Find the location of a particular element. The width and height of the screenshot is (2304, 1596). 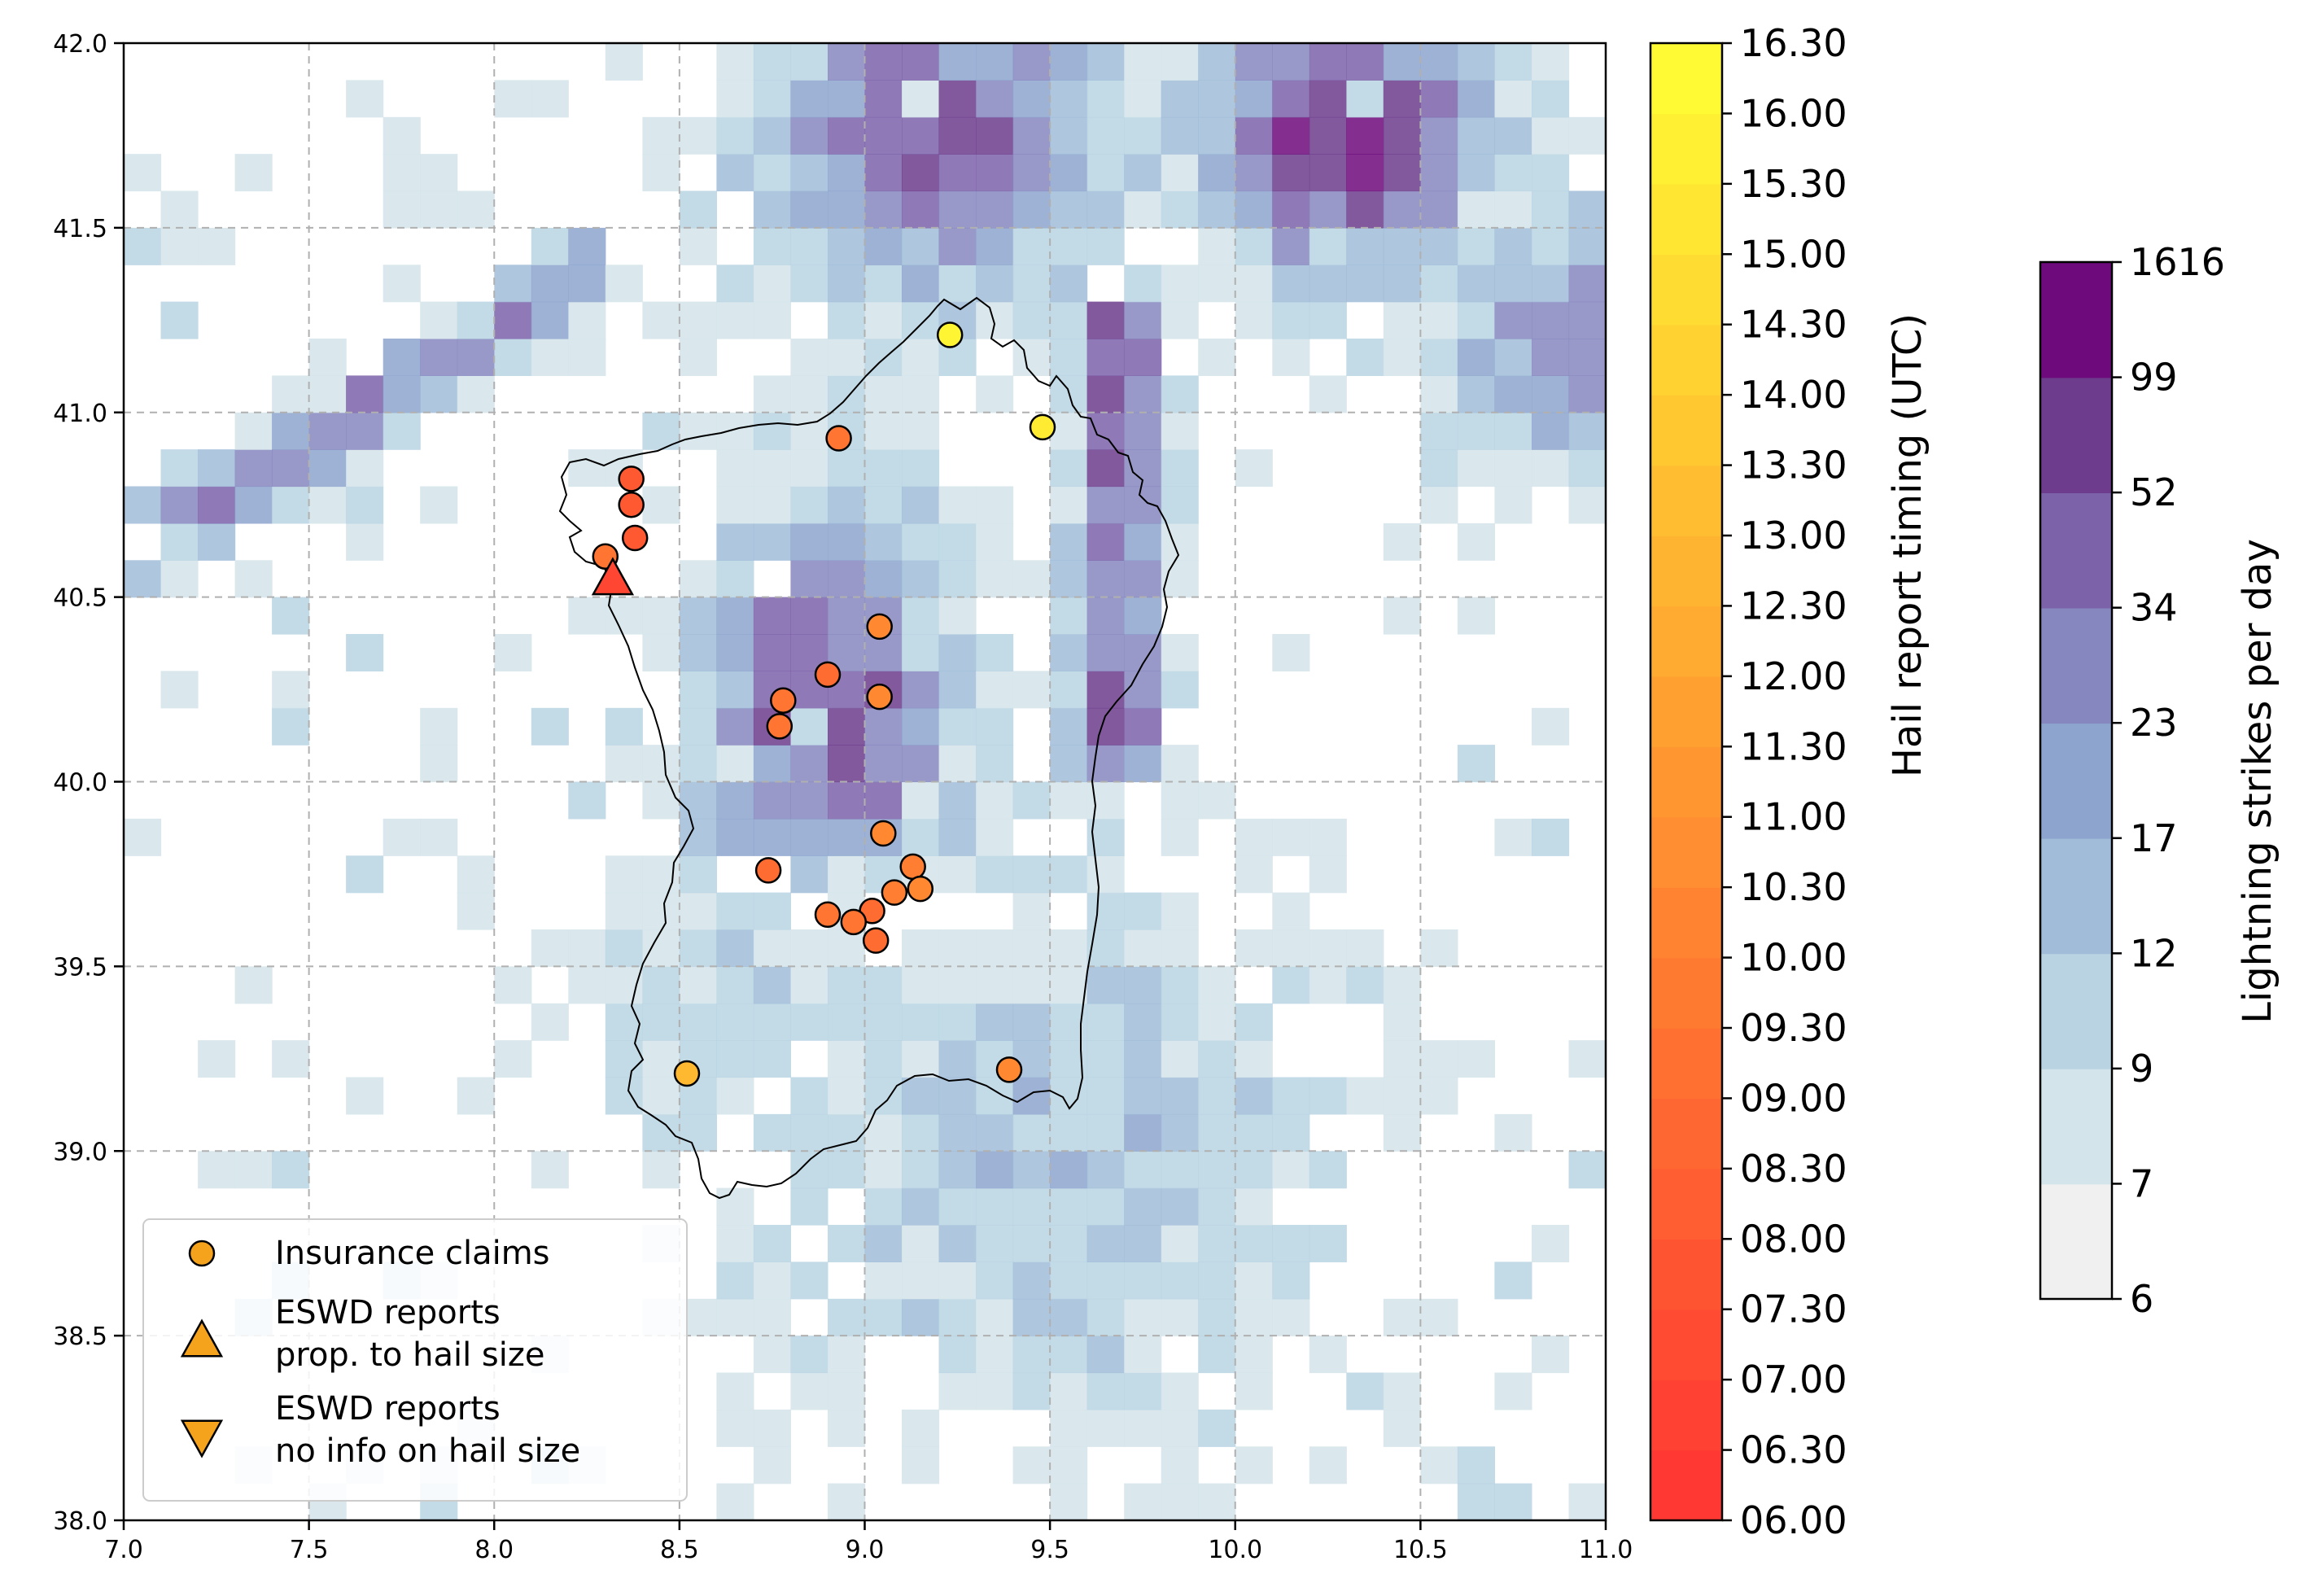

x-tick-label: 8.5 is located at coordinates (679, 1550).